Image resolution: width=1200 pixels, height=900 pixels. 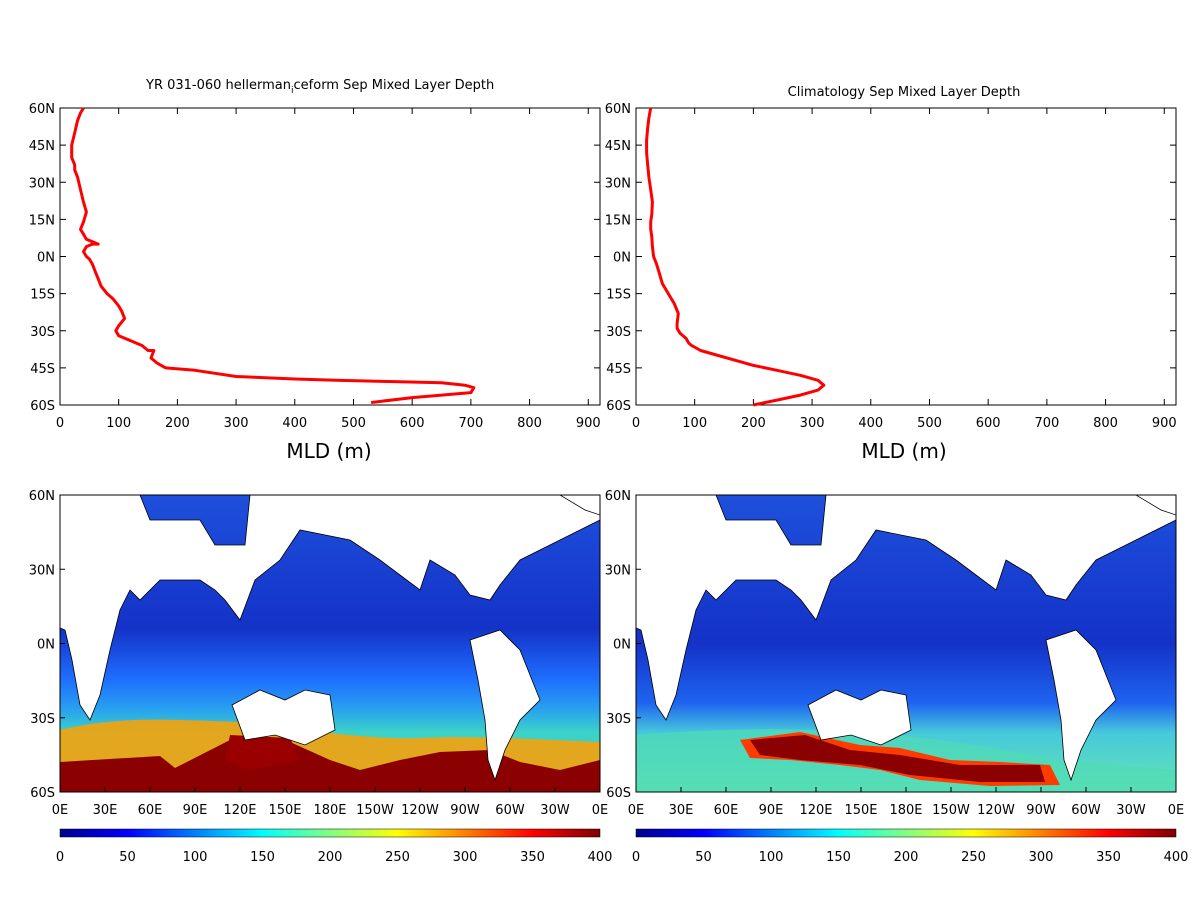 I want to click on chart-title: Climatology Sep Mixed Layer Depth, so click(x=904, y=92).